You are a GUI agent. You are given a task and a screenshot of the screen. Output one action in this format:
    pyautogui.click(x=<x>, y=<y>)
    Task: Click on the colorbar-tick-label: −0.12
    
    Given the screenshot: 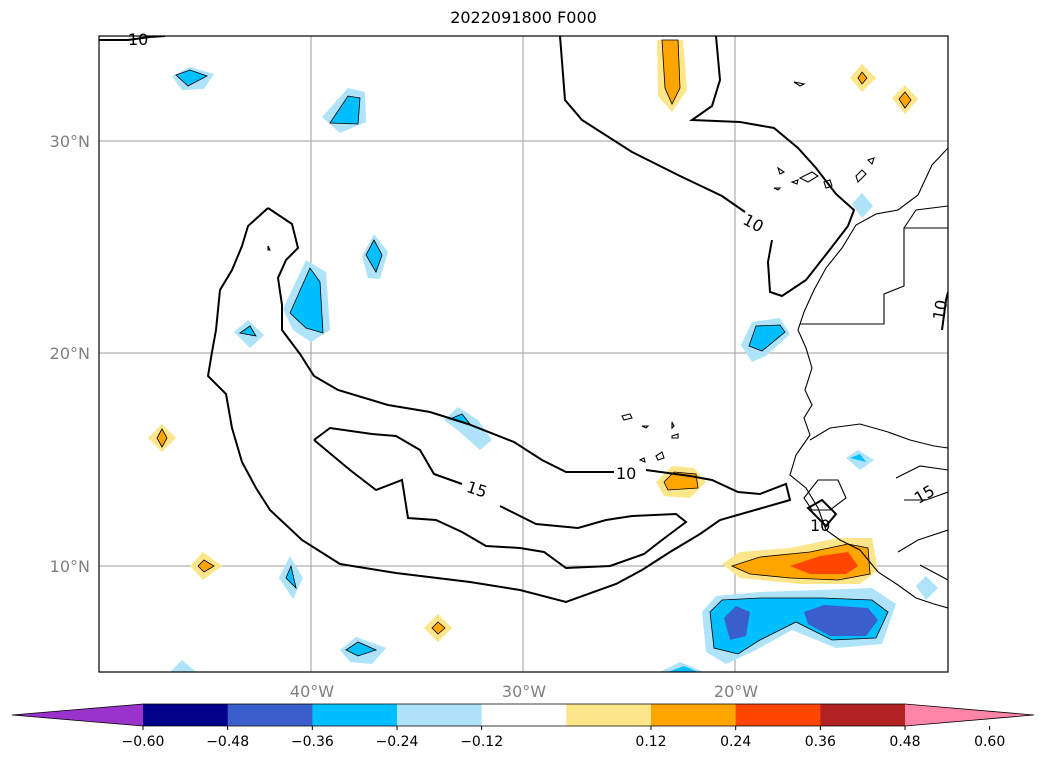 What is the action you would take?
    pyautogui.click(x=481, y=742)
    